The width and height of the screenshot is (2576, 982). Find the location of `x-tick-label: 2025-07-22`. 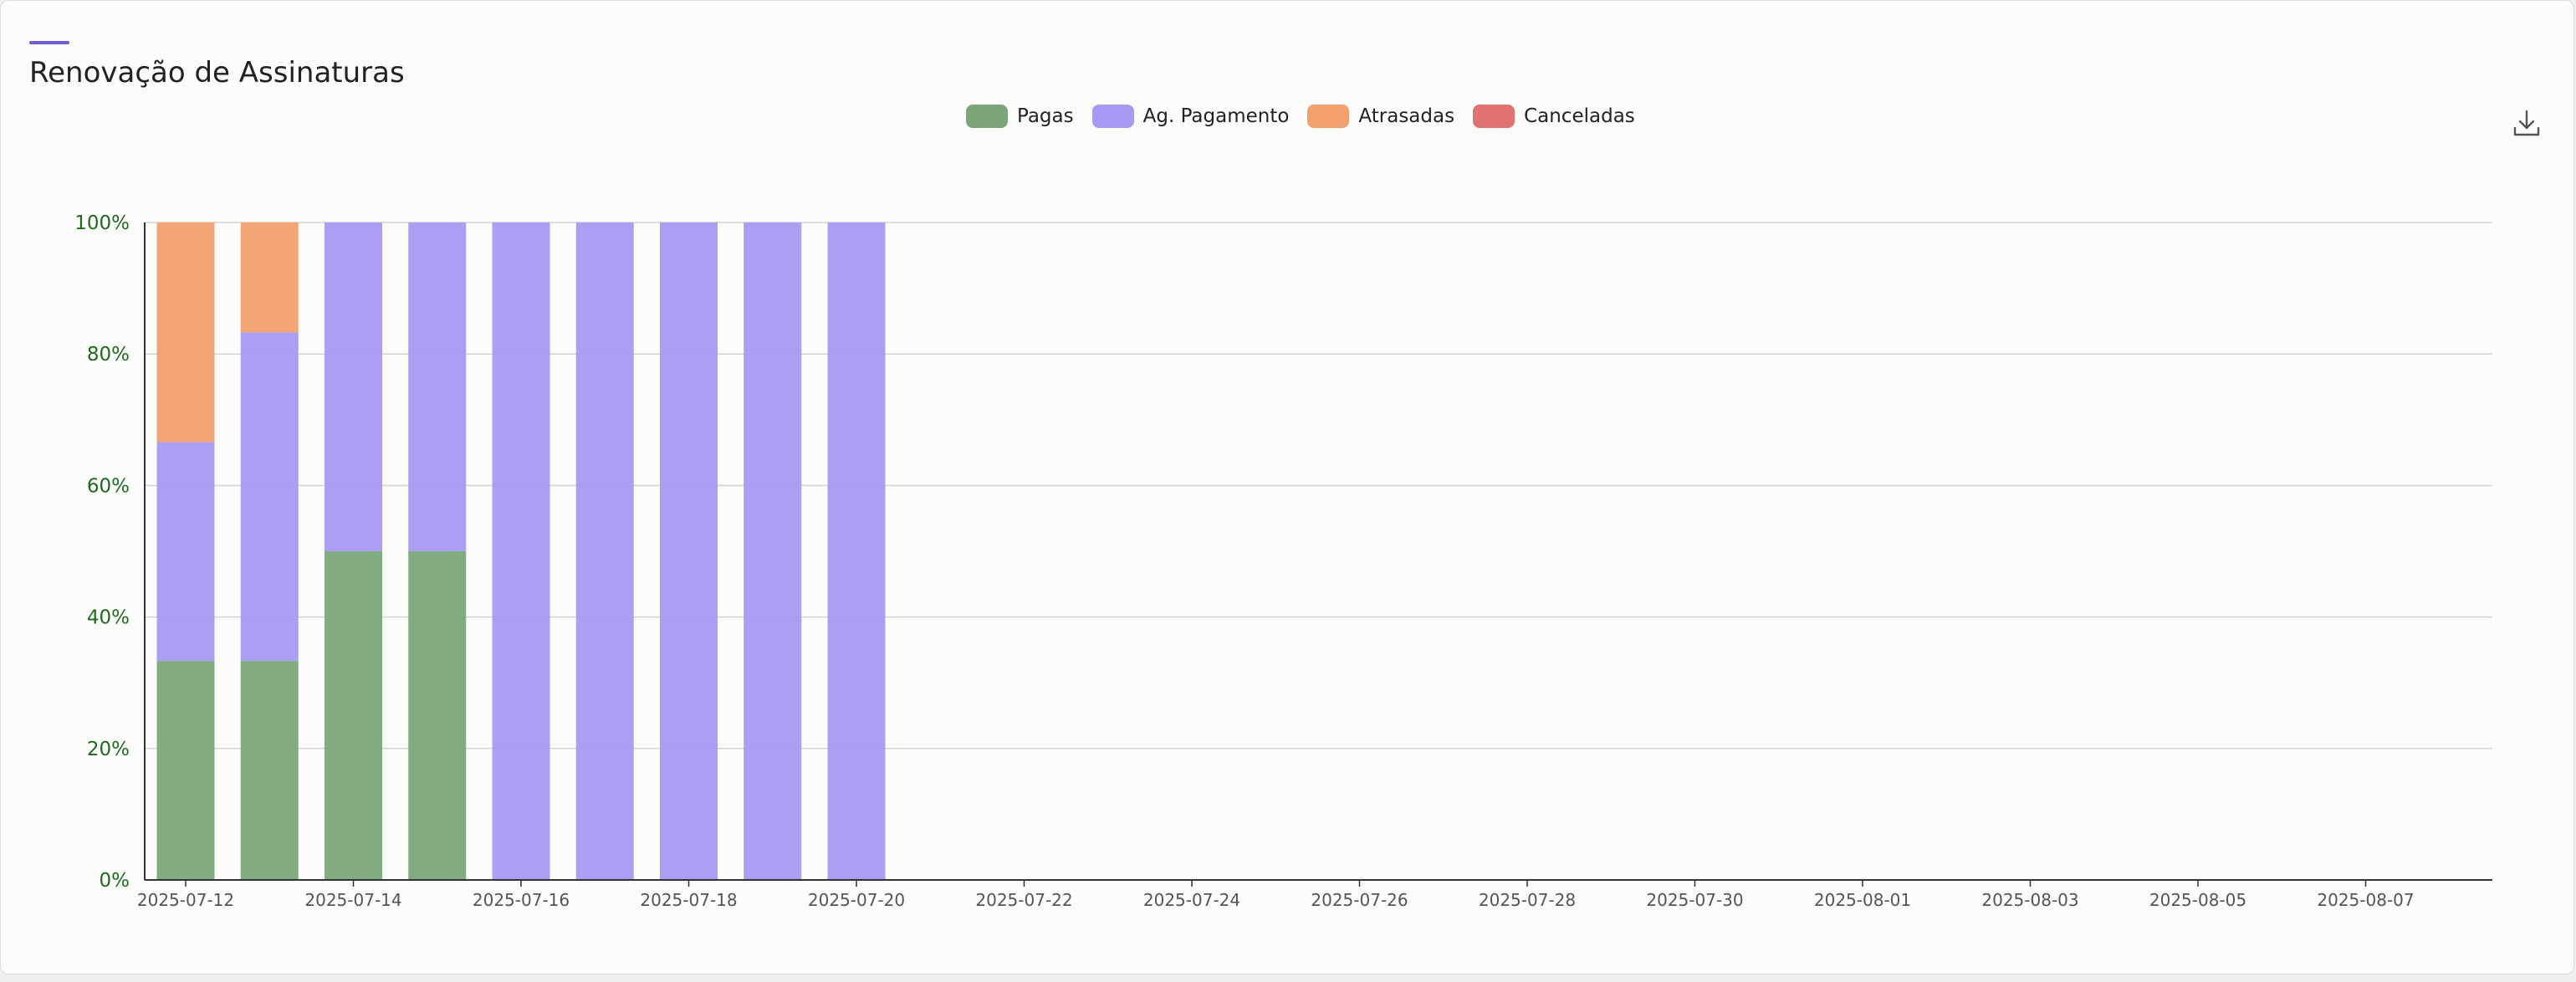

x-tick-label: 2025-07-22 is located at coordinates (1023, 900).